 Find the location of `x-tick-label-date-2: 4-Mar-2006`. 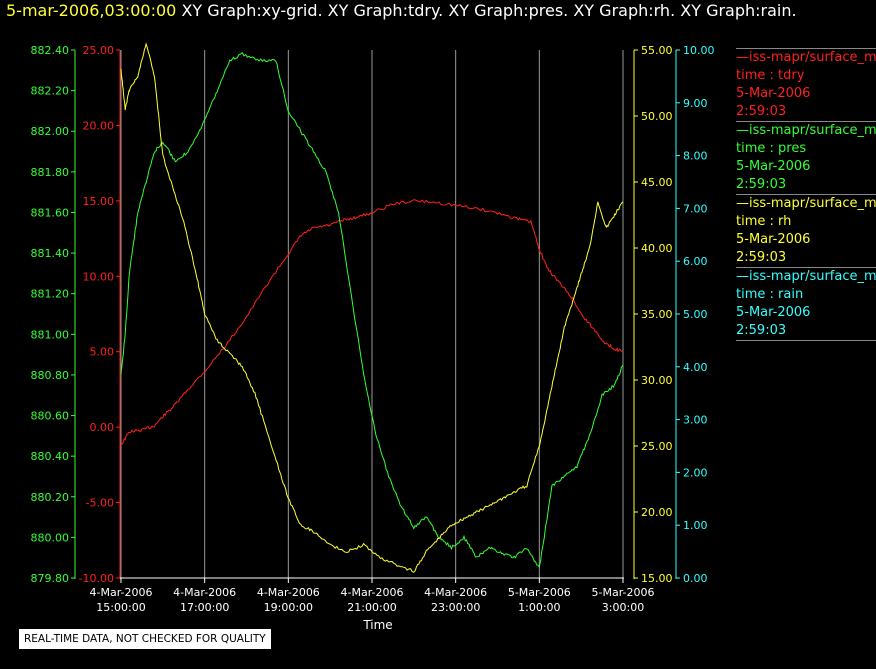

x-tick-label-date-2: 4-Mar-2006 is located at coordinates (288, 592).